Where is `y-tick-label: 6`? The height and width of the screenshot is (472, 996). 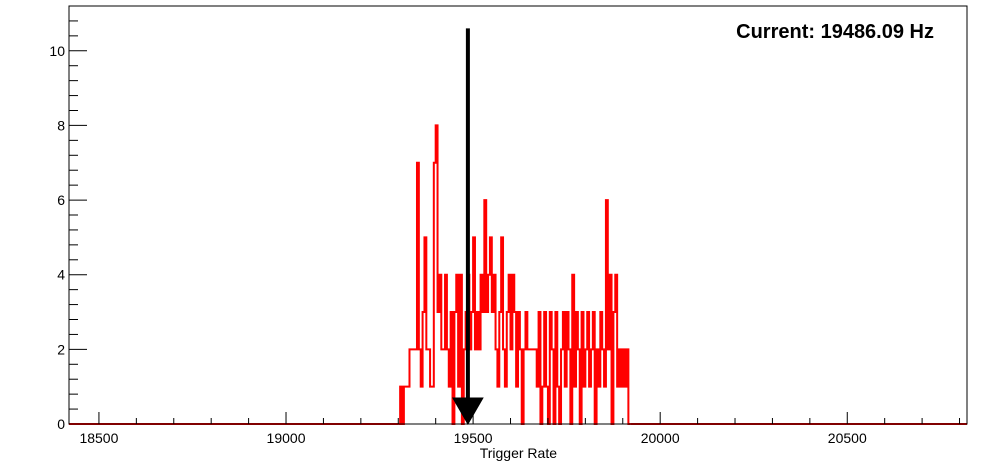
y-tick-label: 6 is located at coordinates (61, 200).